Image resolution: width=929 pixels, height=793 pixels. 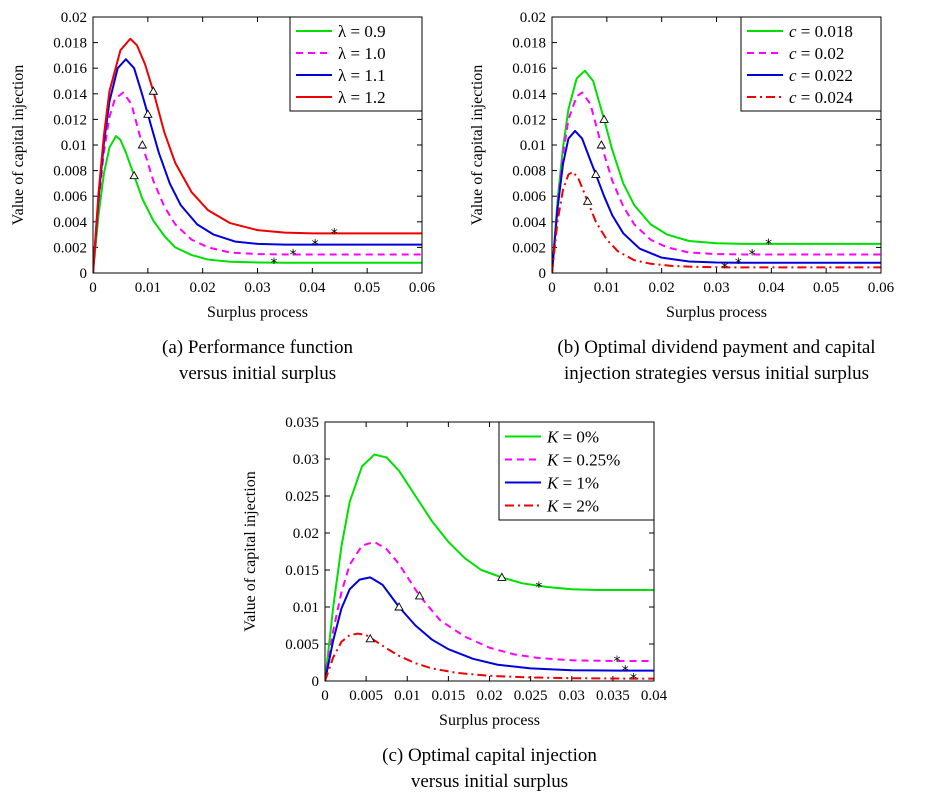 What do you see at coordinates (825, 31) in the screenshot?
I see `legend-value: = 0.018` at bounding box center [825, 31].